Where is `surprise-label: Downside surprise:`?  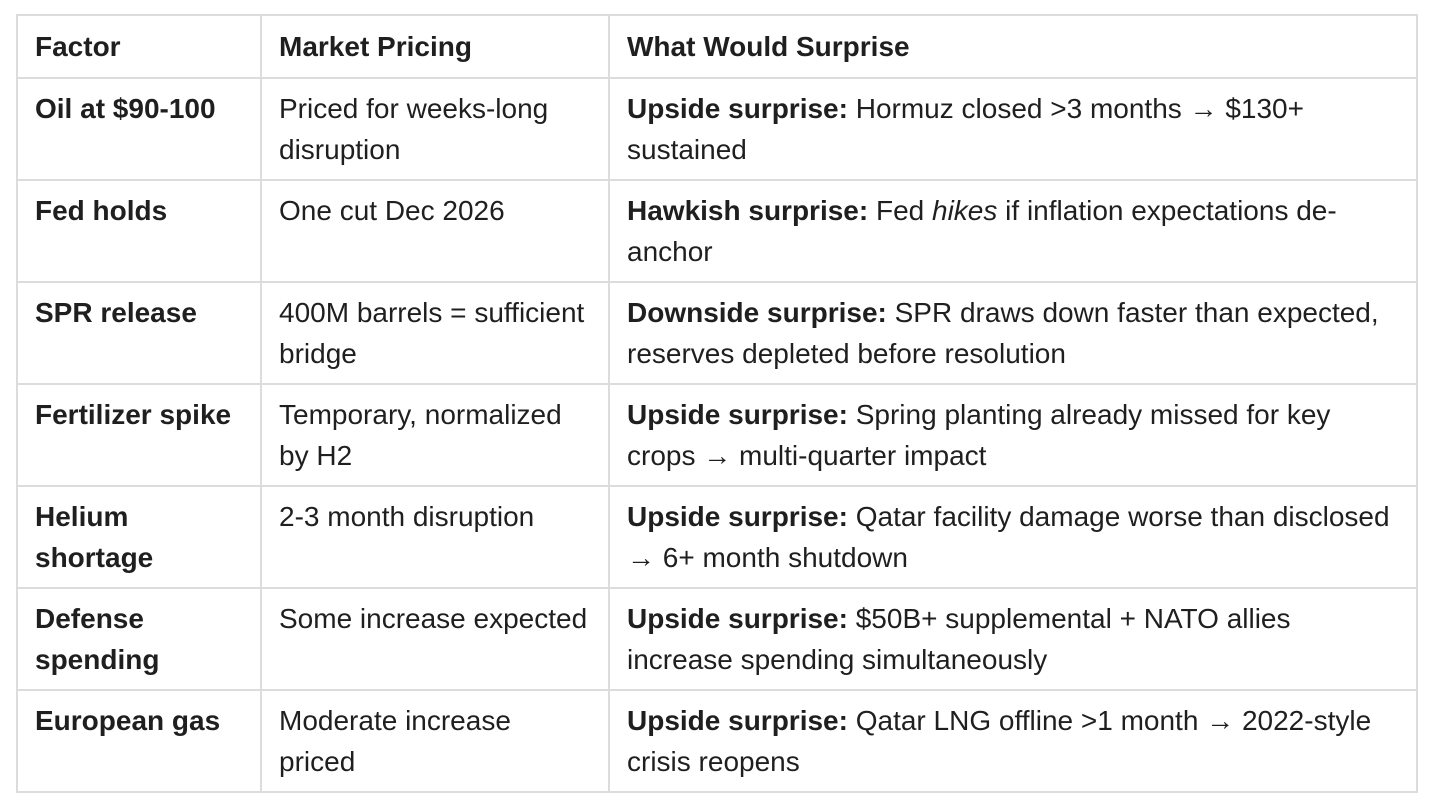 surprise-label: Downside surprise: is located at coordinates (757, 312).